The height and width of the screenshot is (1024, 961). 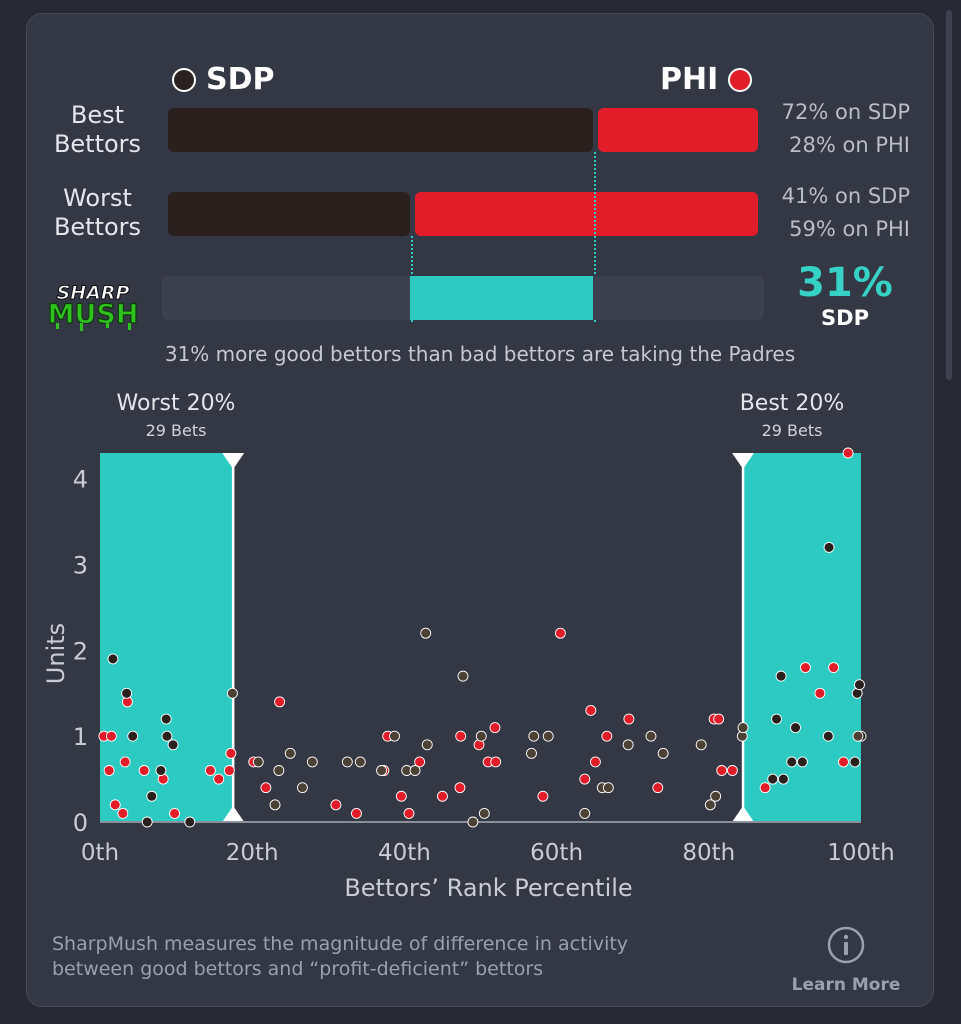 I want to click on y-tick-label: 2, so click(x=80, y=651).